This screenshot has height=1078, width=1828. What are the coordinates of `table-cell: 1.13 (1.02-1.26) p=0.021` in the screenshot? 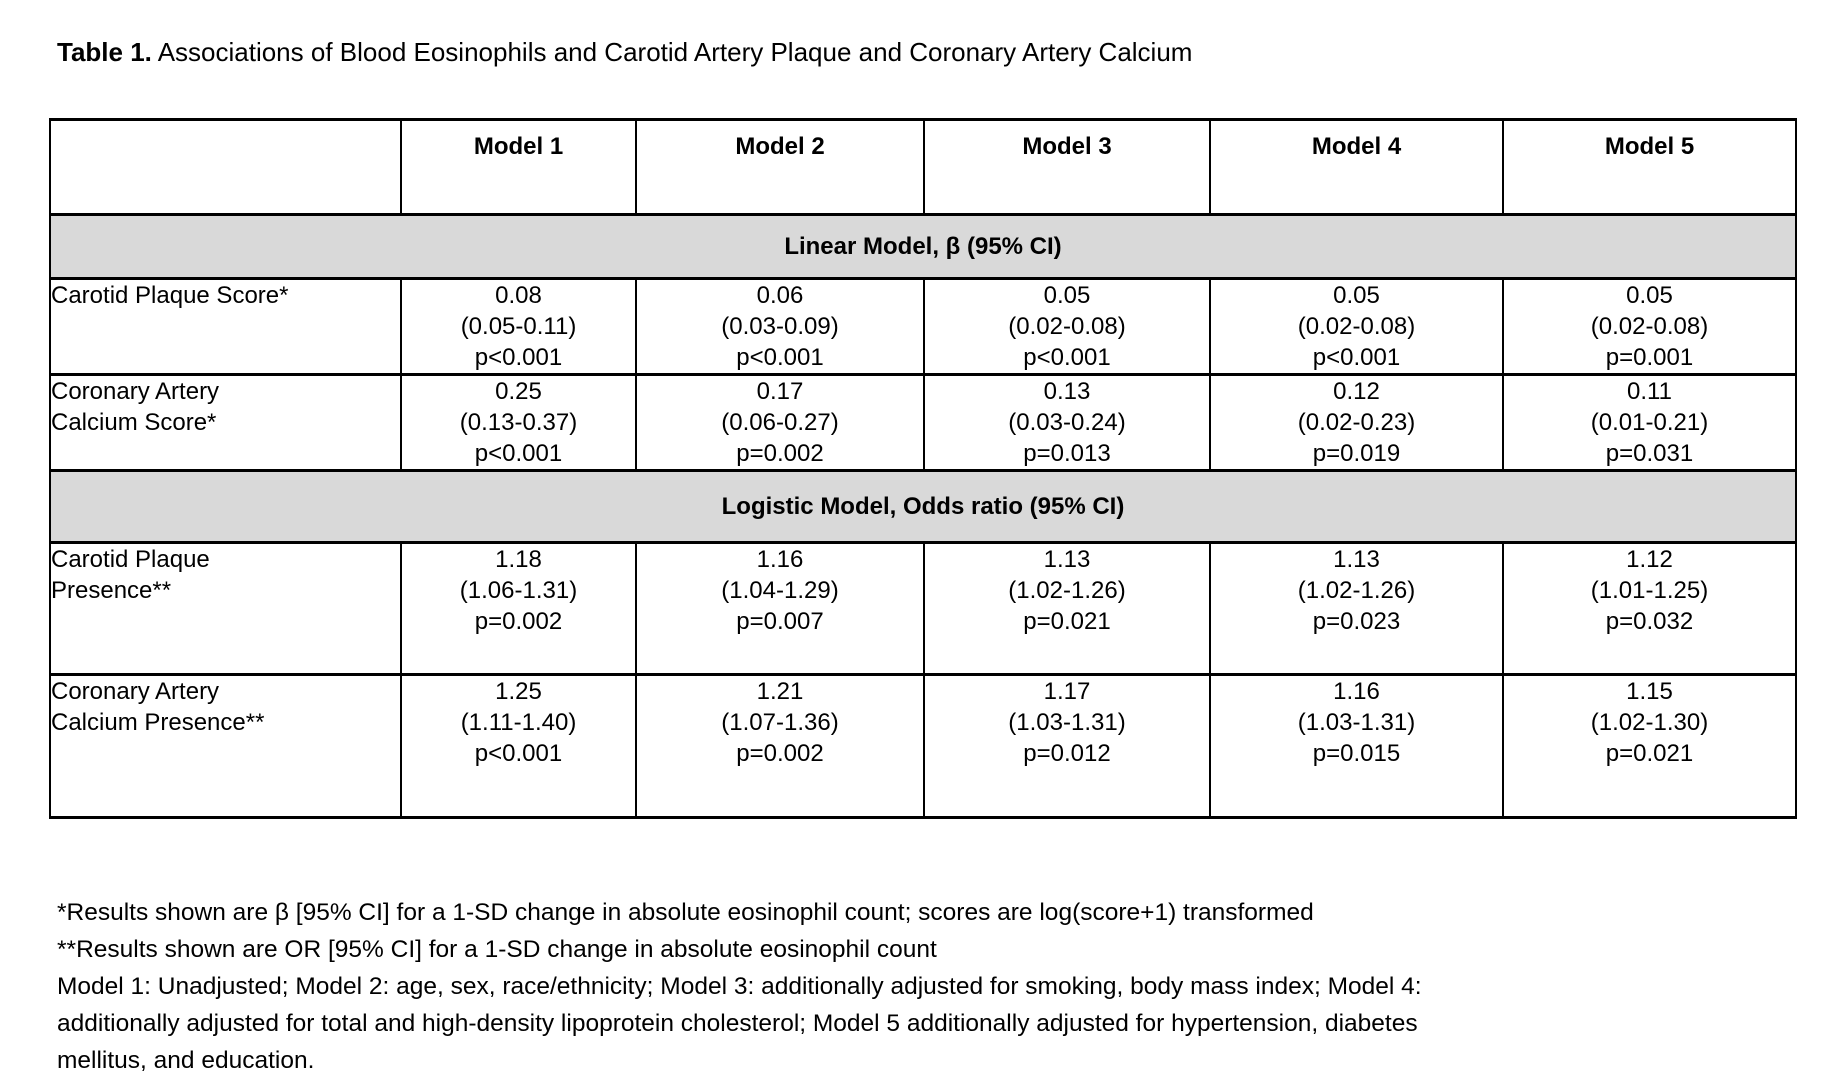 It's located at (1067, 608).